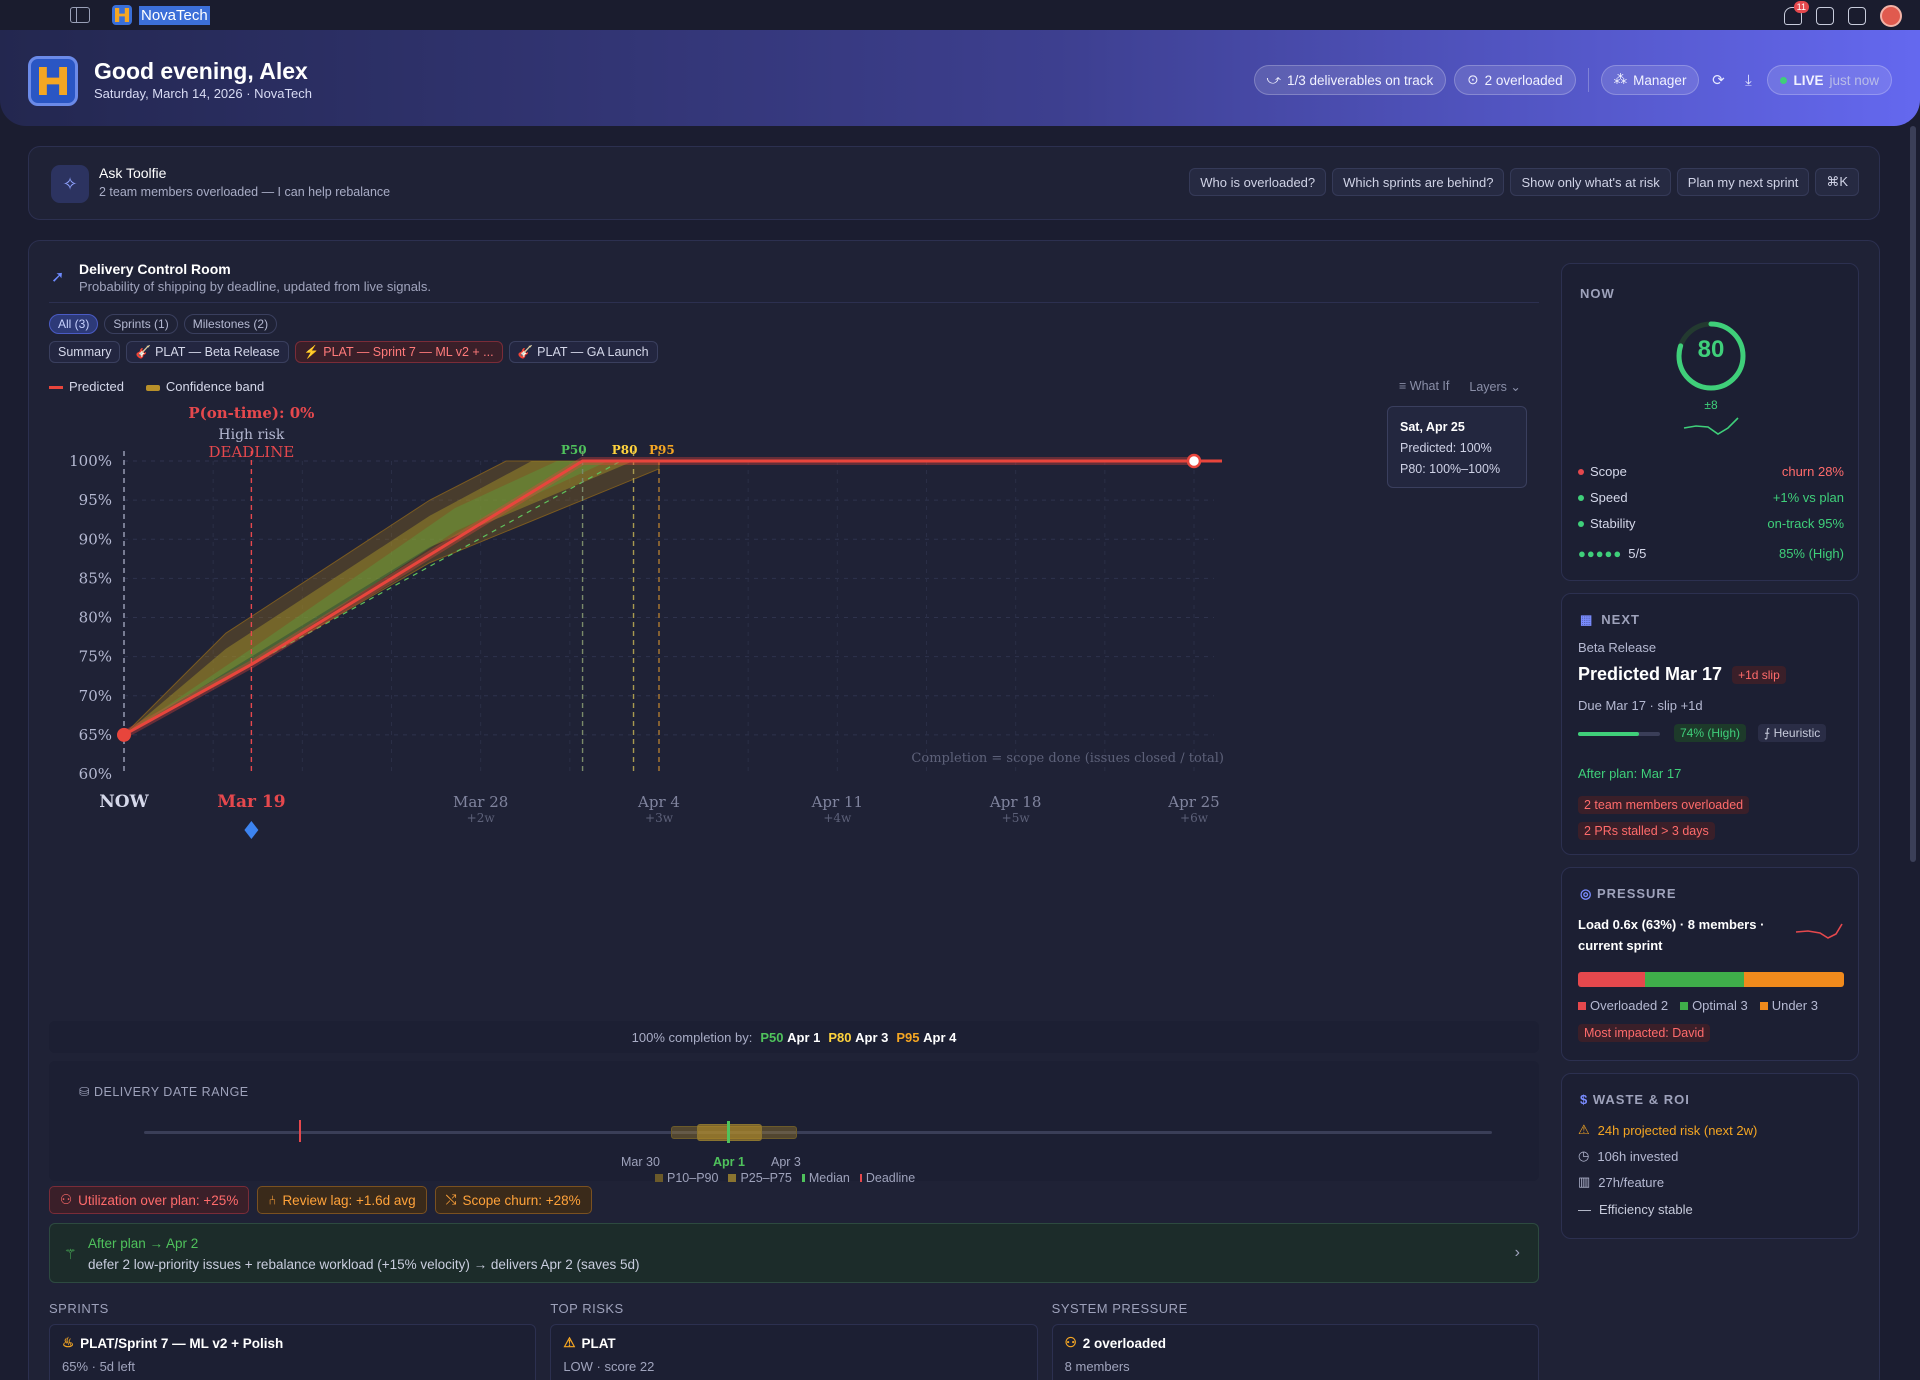  What do you see at coordinates (887, 1178) in the screenshot?
I see `ddr-legend-deadline: Deadline` at bounding box center [887, 1178].